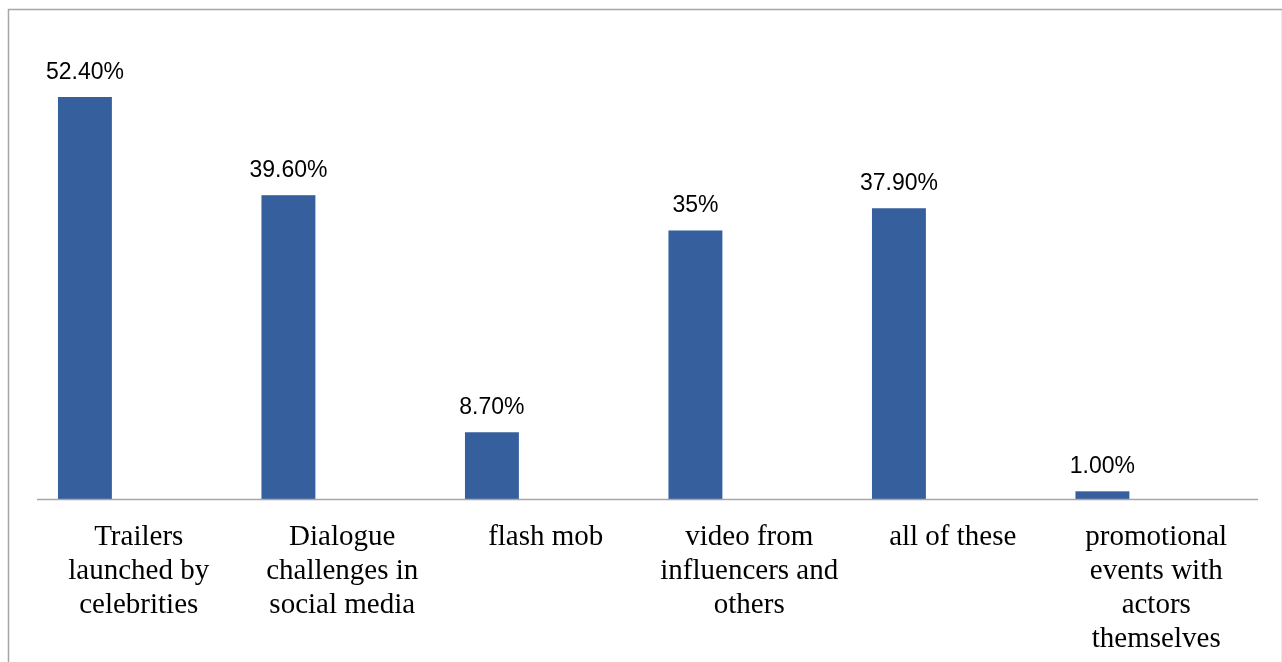 The width and height of the screenshot is (1282, 662). I want to click on x-tick-label: video from influencers and others, so click(749, 568).